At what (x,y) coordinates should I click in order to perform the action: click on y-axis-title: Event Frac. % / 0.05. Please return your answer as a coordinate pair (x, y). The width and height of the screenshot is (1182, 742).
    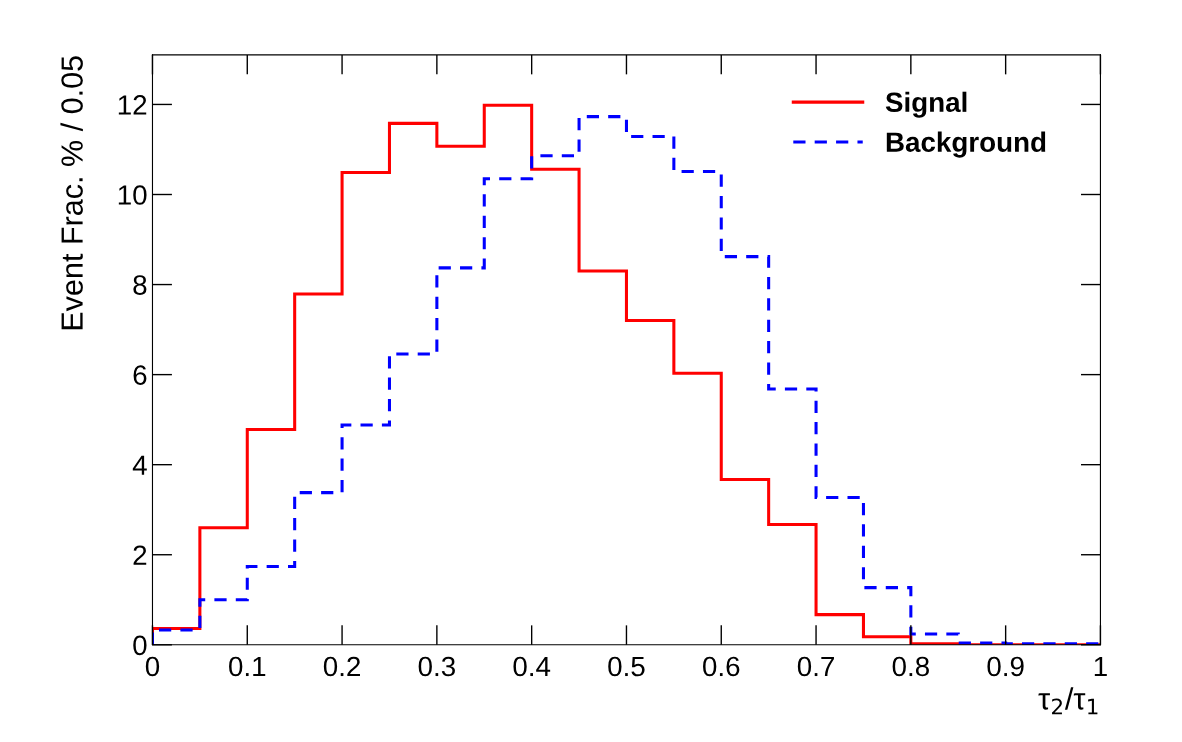
    Looking at the image, I should click on (71, 193).